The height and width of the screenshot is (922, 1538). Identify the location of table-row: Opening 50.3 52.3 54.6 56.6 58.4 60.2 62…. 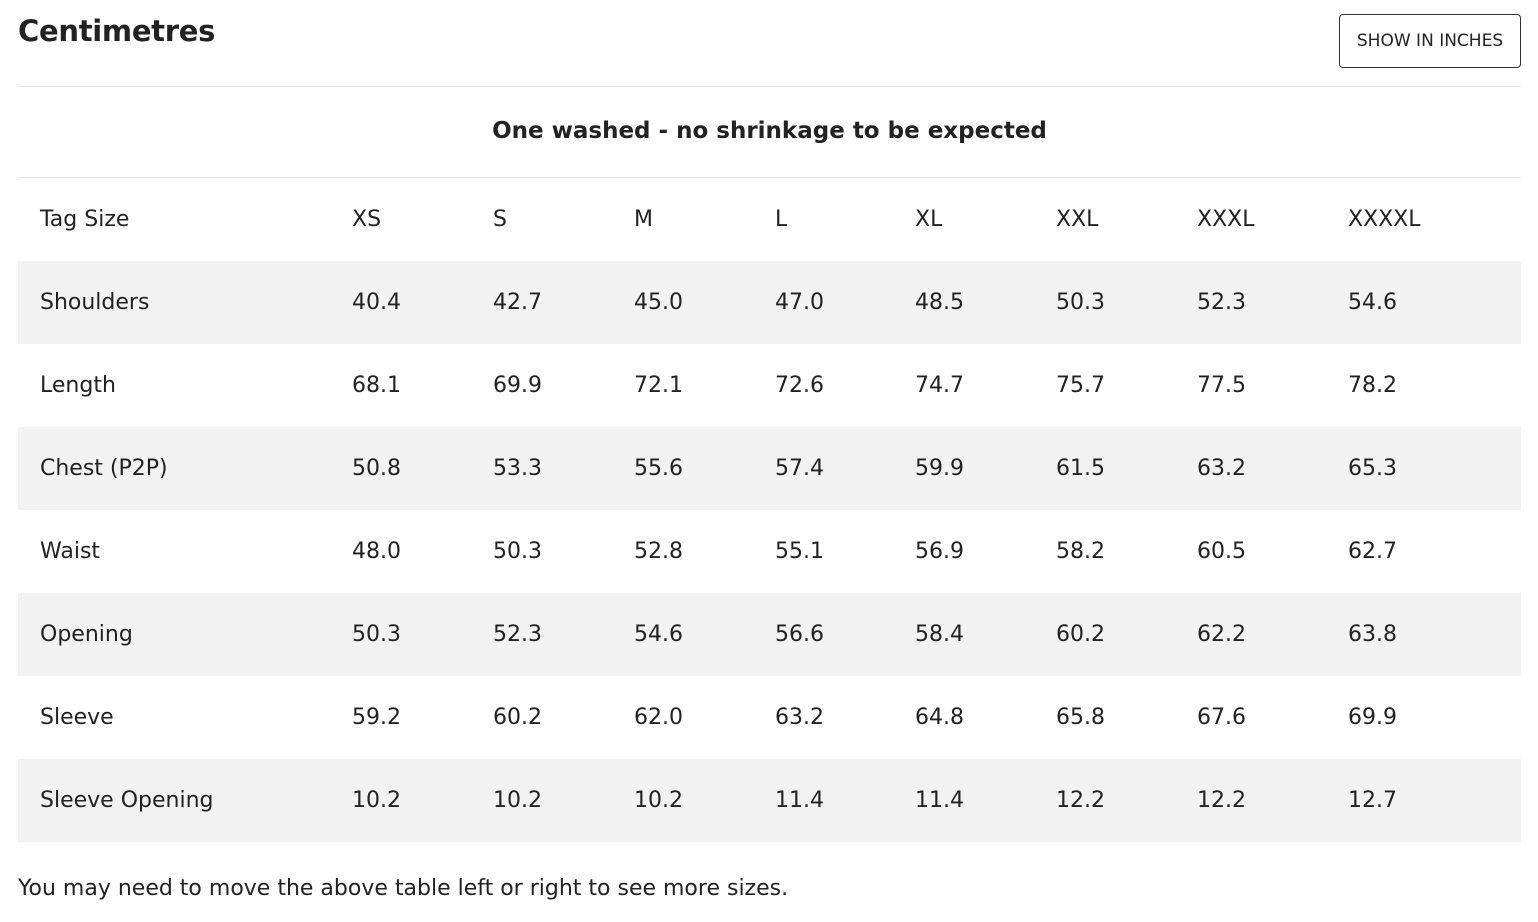
(769, 634).